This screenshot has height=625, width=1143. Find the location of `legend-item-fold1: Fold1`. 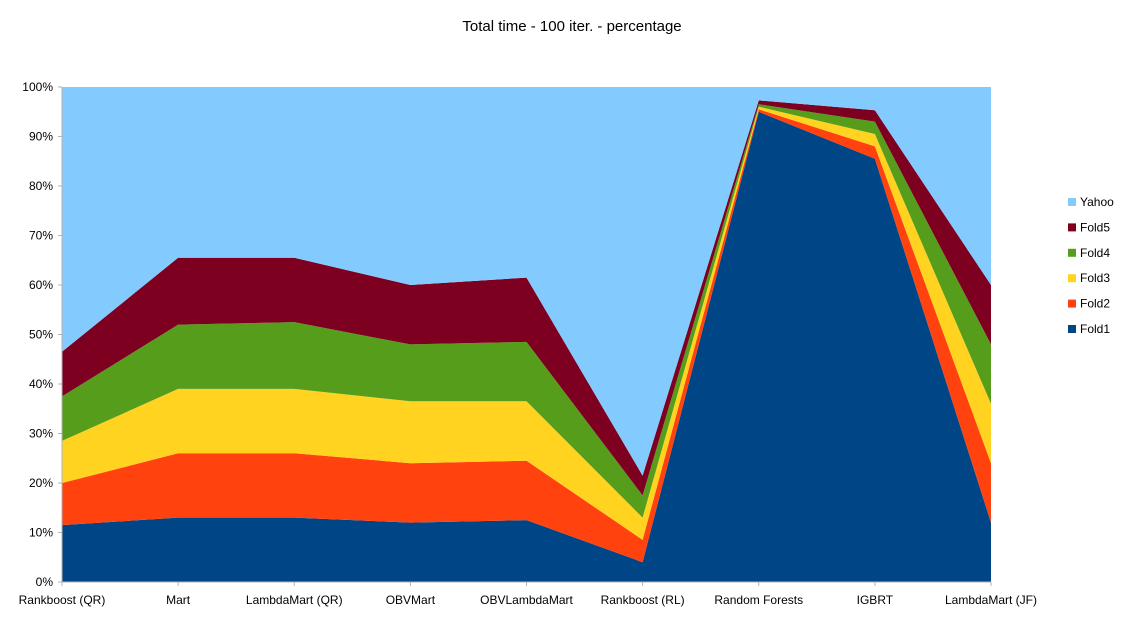

legend-item-fold1: Fold1 is located at coordinates (1089, 329).